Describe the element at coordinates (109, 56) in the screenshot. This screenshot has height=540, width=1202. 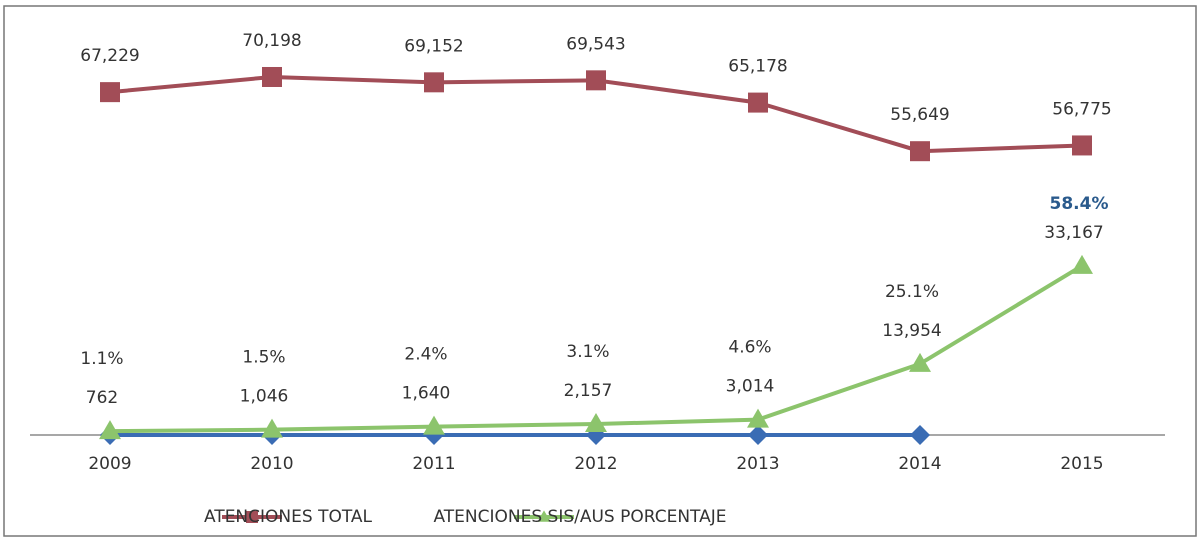
I see `data-label: 67,229` at that location.